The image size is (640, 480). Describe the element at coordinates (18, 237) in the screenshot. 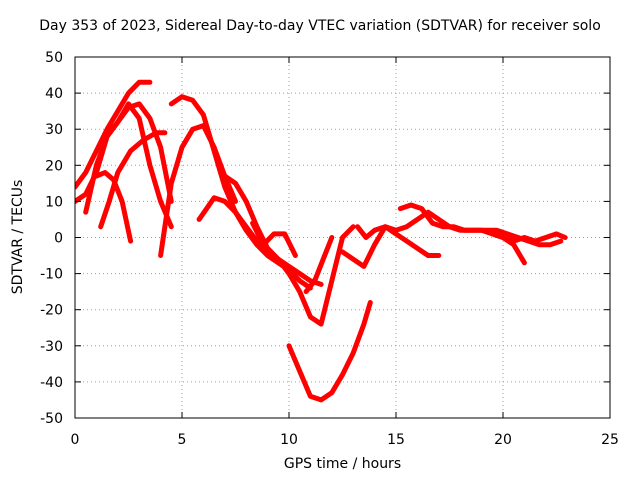

I see `y-axis-label: SDTVAR / TECUs` at that location.